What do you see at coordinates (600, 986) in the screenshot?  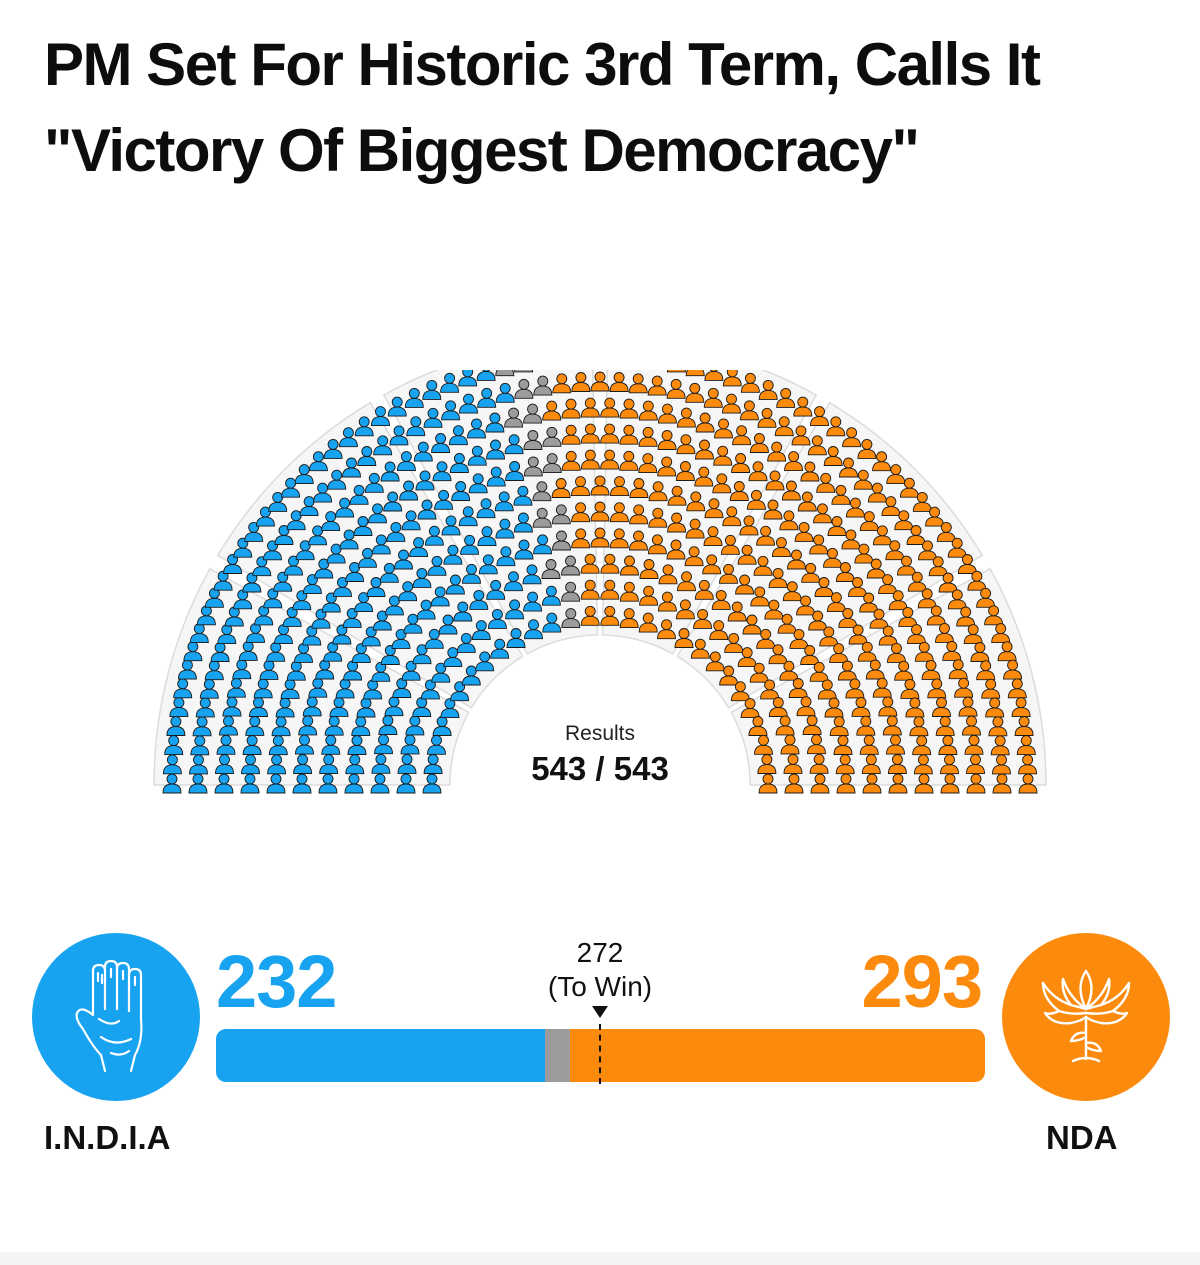 I see `majority-note: (To Win)` at bounding box center [600, 986].